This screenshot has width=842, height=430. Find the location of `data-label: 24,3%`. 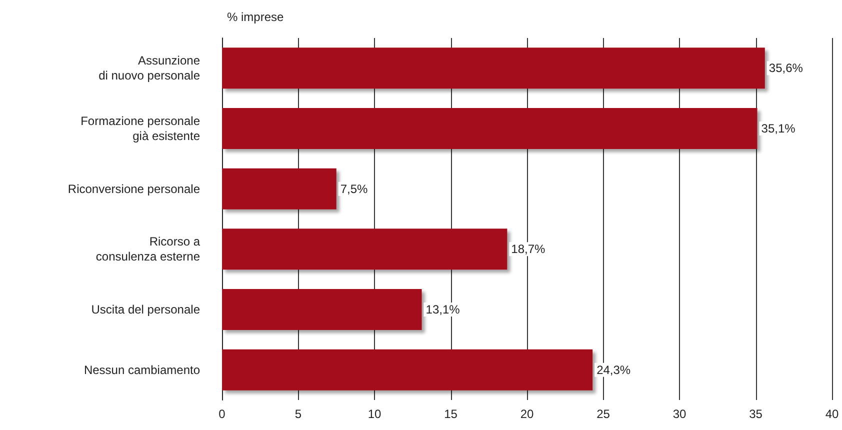

data-label: 24,3% is located at coordinates (613, 369).